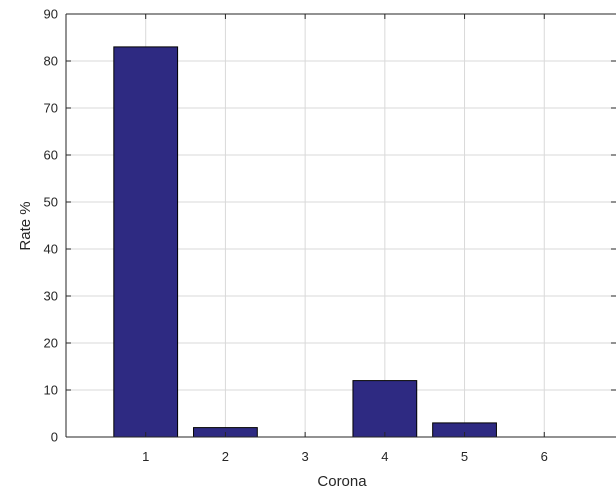 The width and height of the screenshot is (616, 495). Describe the element at coordinates (544, 456) in the screenshot. I see `x-tick-label: 6` at that location.